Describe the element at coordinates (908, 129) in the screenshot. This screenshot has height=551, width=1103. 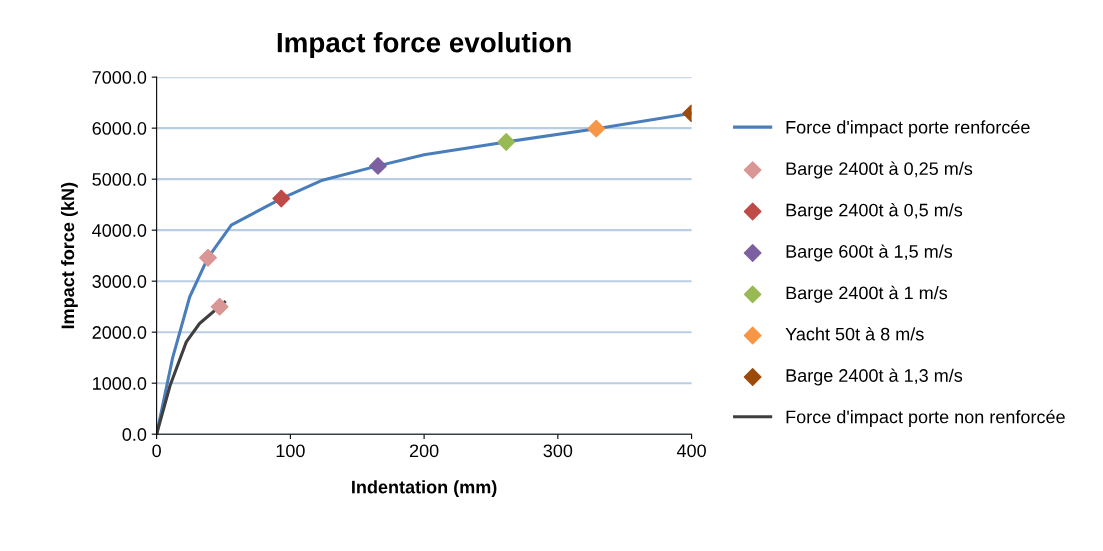
I see `legend-label: Force d'impact porte renforcée` at that location.